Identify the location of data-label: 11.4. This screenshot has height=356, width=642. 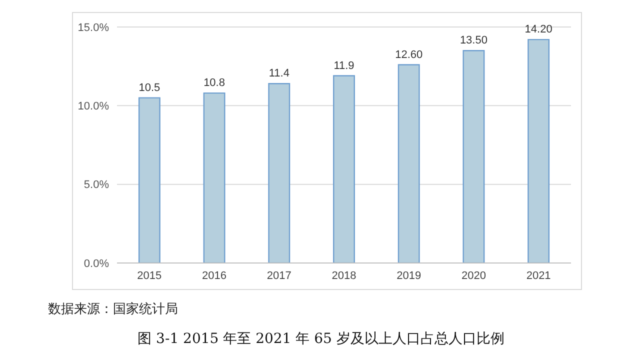
(279, 74).